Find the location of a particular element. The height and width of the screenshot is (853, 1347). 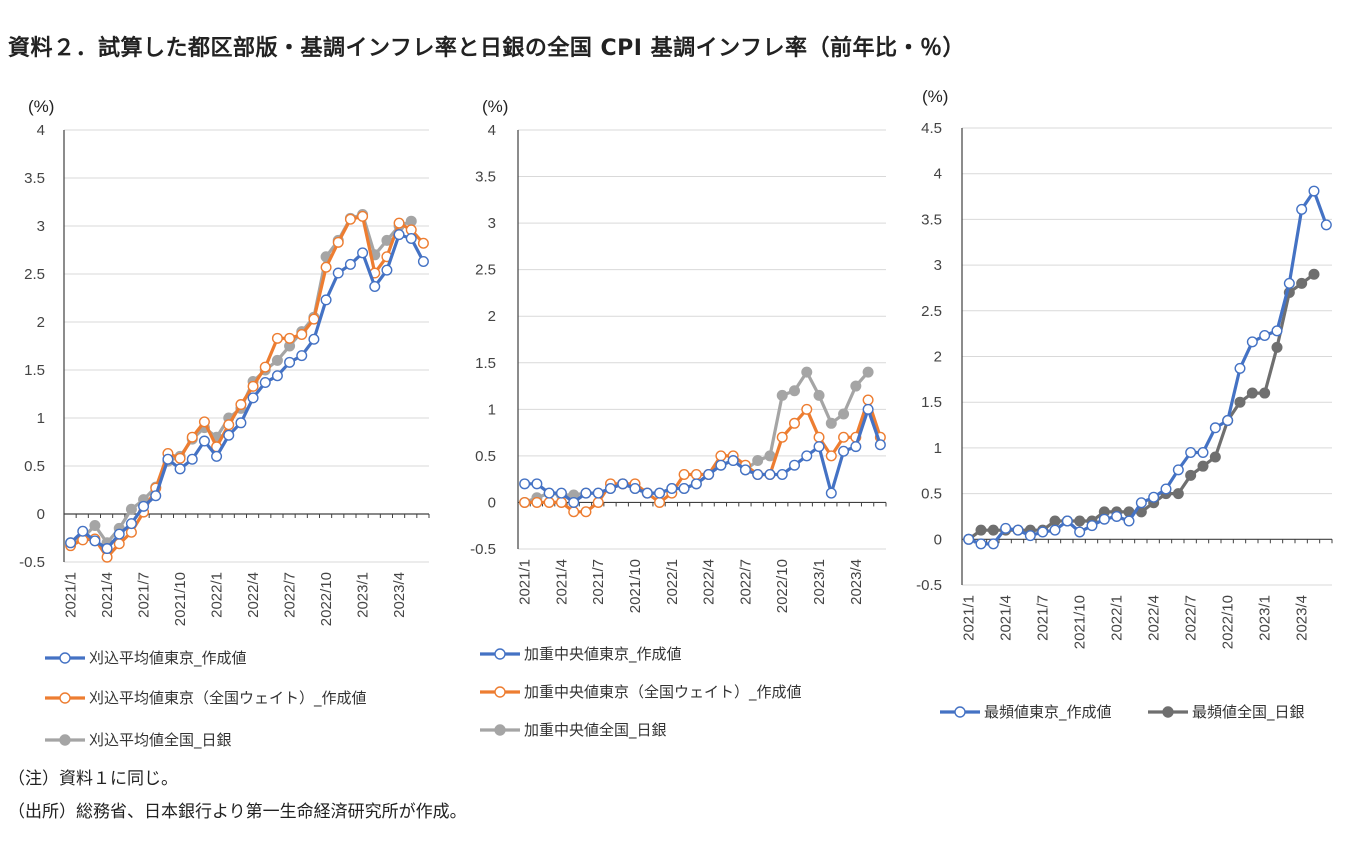

chart2-x-tick-label: 2022/10 is located at coordinates (782, 586).